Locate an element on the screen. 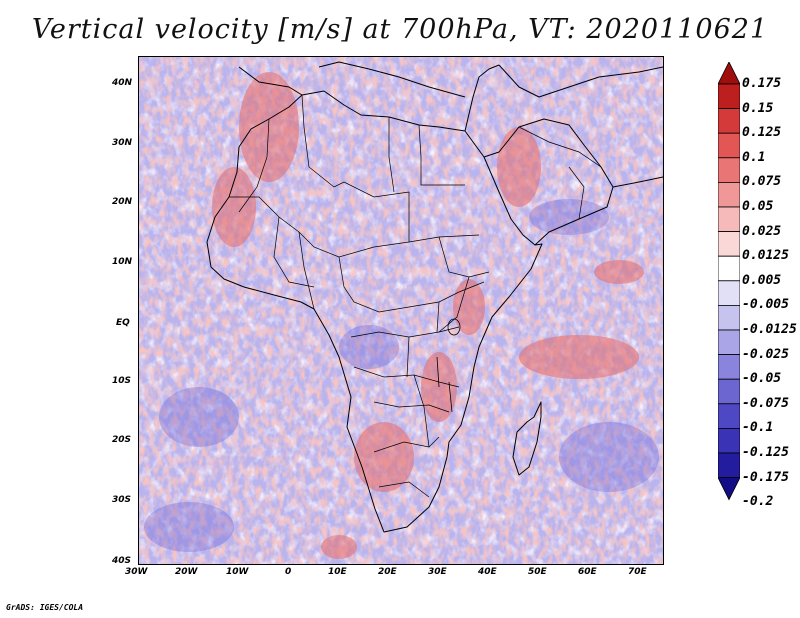  colorbar-label: 0.005 is located at coordinates (762, 280).